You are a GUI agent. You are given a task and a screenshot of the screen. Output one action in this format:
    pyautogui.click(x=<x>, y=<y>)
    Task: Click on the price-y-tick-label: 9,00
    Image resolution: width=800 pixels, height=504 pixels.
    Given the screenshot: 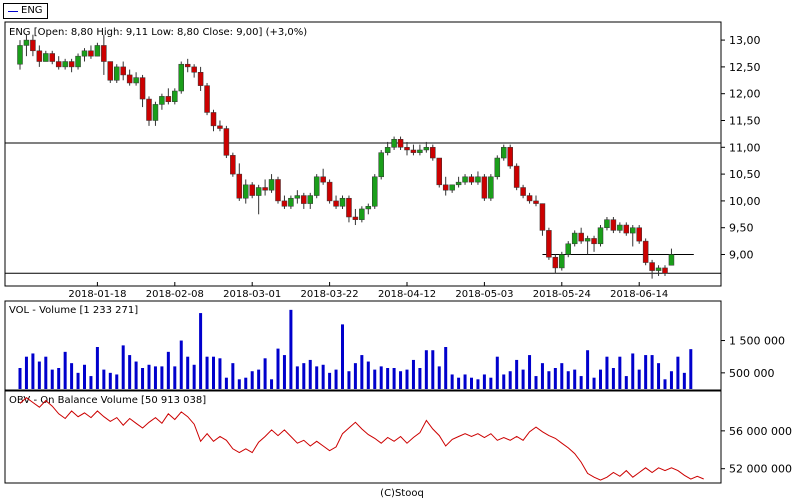 What is the action you would take?
    pyautogui.click(x=741, y=255)
    